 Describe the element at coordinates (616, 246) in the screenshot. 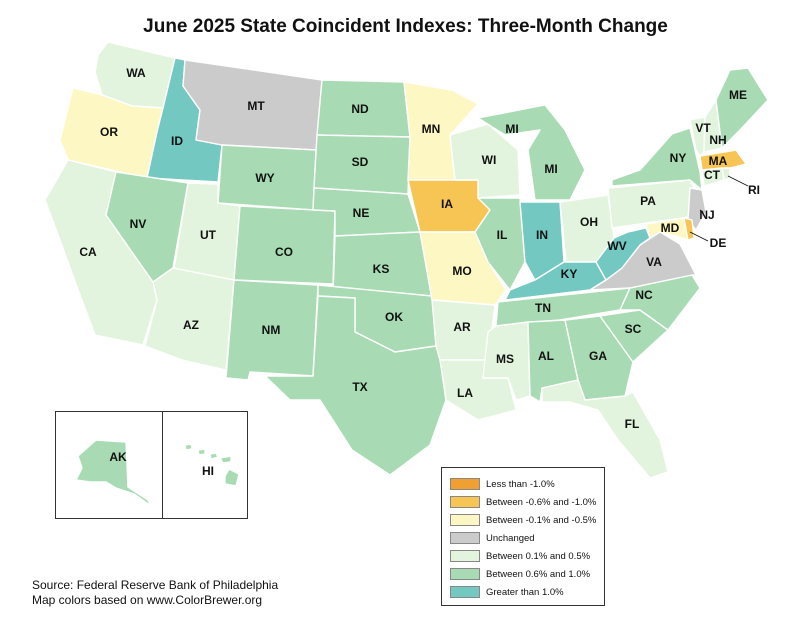

I see `label-WV: WV` at that location.